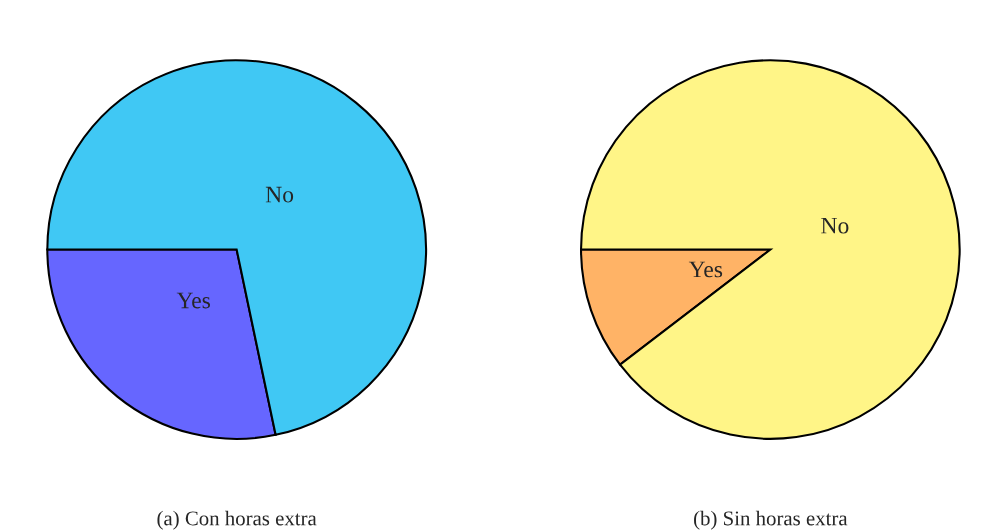 This screenshot has height=531, width=1007. I want to click on text: (a) Con horas extra, so click(237, 520).